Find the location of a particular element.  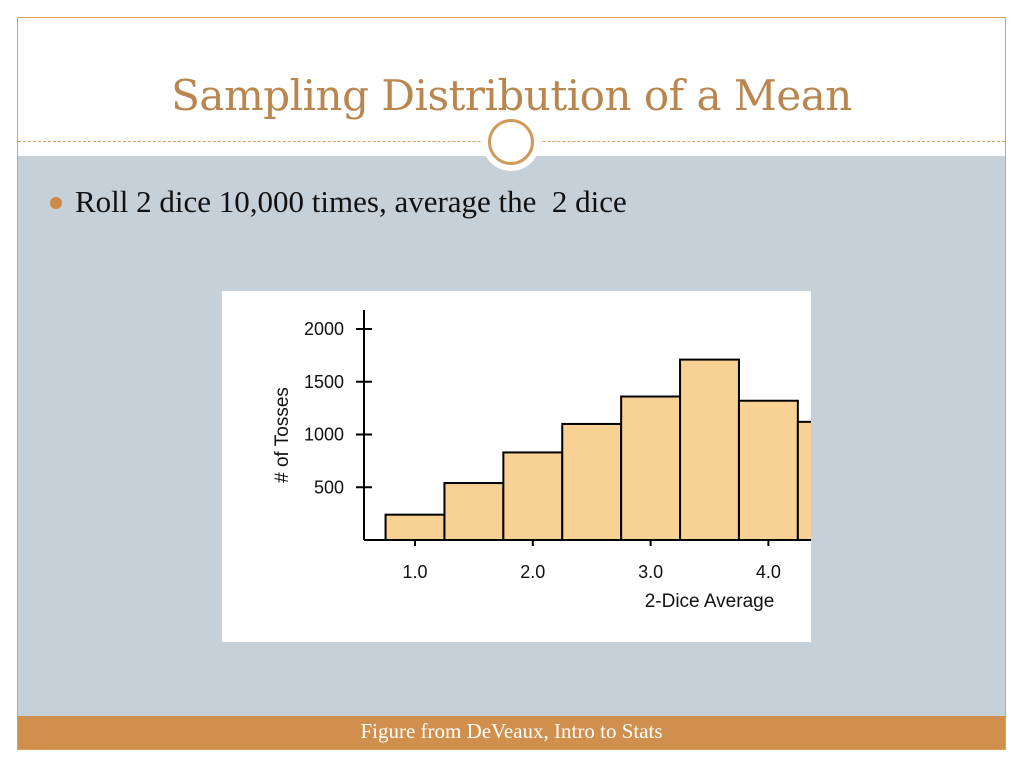

y-tick-label: 2000 is located at coordinates (324, 329).